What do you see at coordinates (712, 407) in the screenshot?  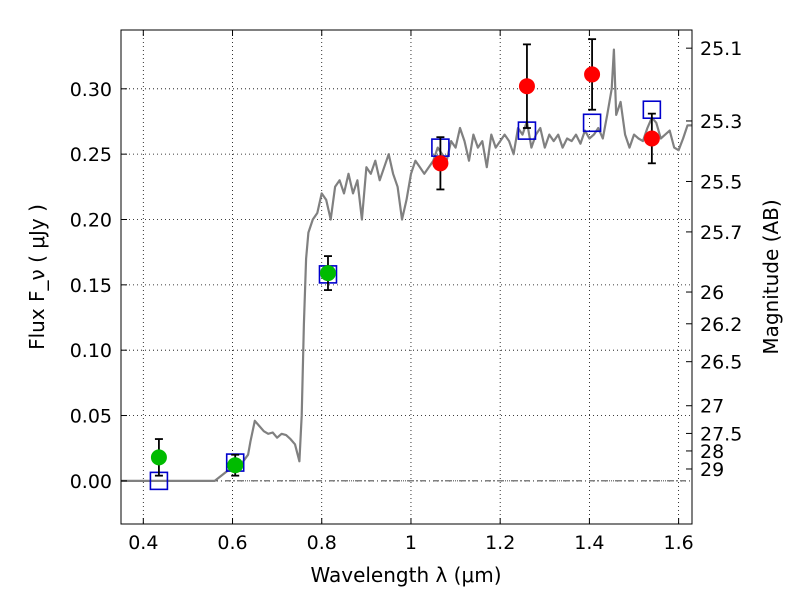 I see `y2-tick-label: 27` at bounding box center [712, 407].